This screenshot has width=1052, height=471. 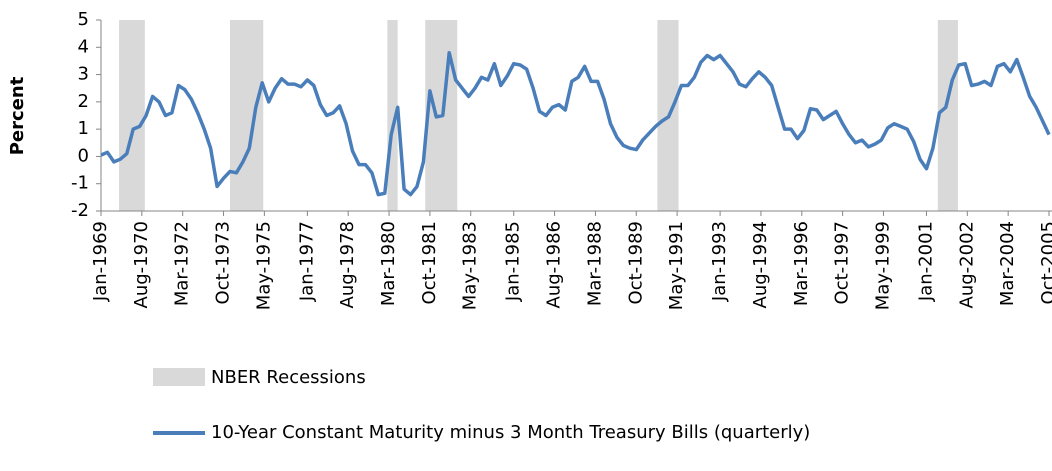 I want to click on x-tick-label: Aug-1978, so click(x=347, y=264).